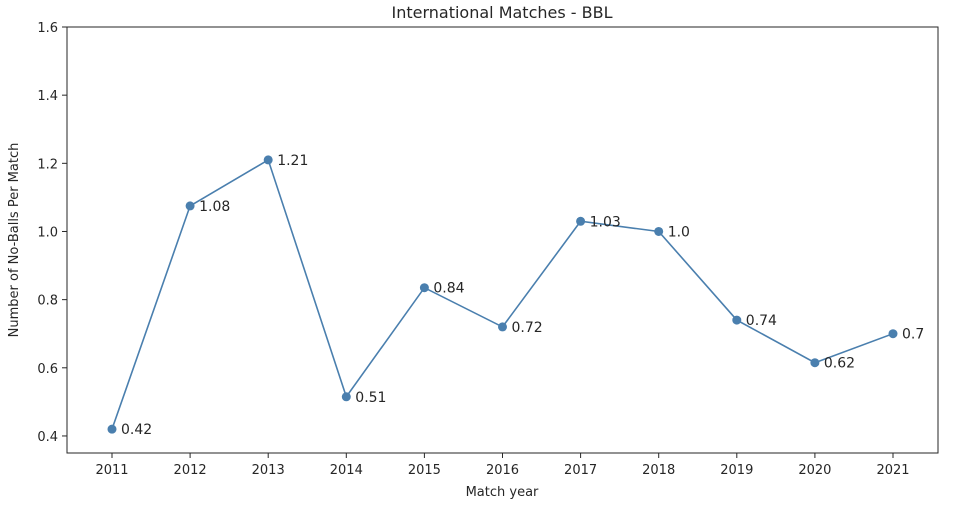  Describe the element at coordinates (47, 369) in the screenshot. I see `y-tick-label: 0.6` at that location.